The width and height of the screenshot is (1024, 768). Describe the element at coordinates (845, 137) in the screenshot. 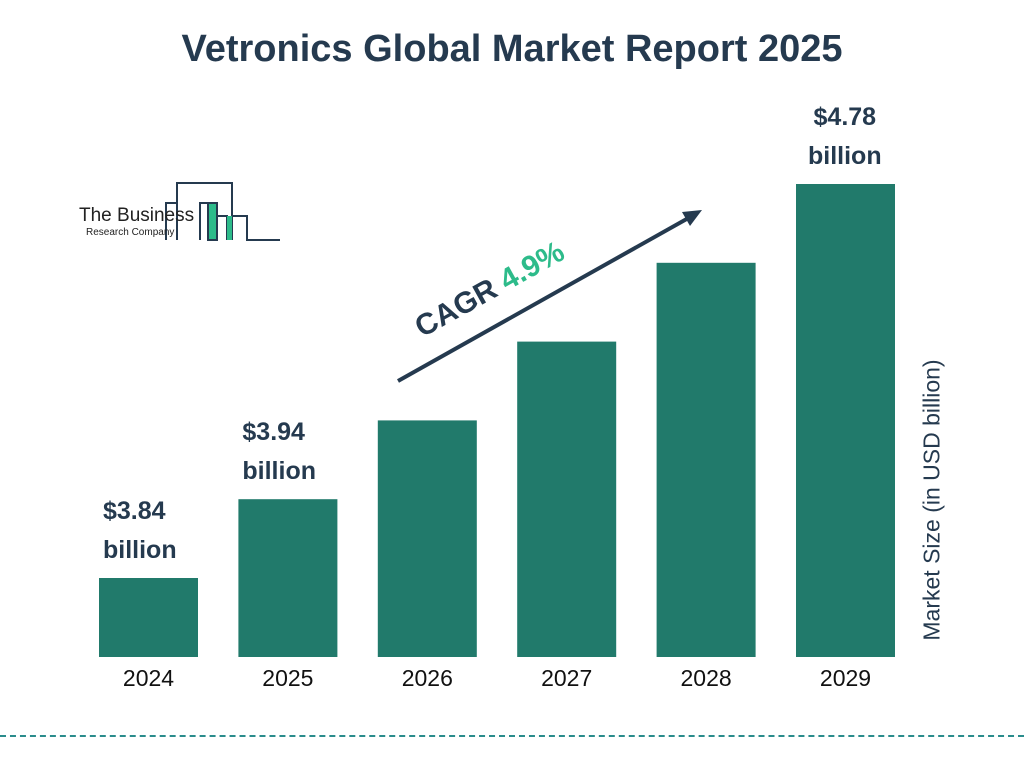

I see `data-label-2029: $4.78 billion` at that location.